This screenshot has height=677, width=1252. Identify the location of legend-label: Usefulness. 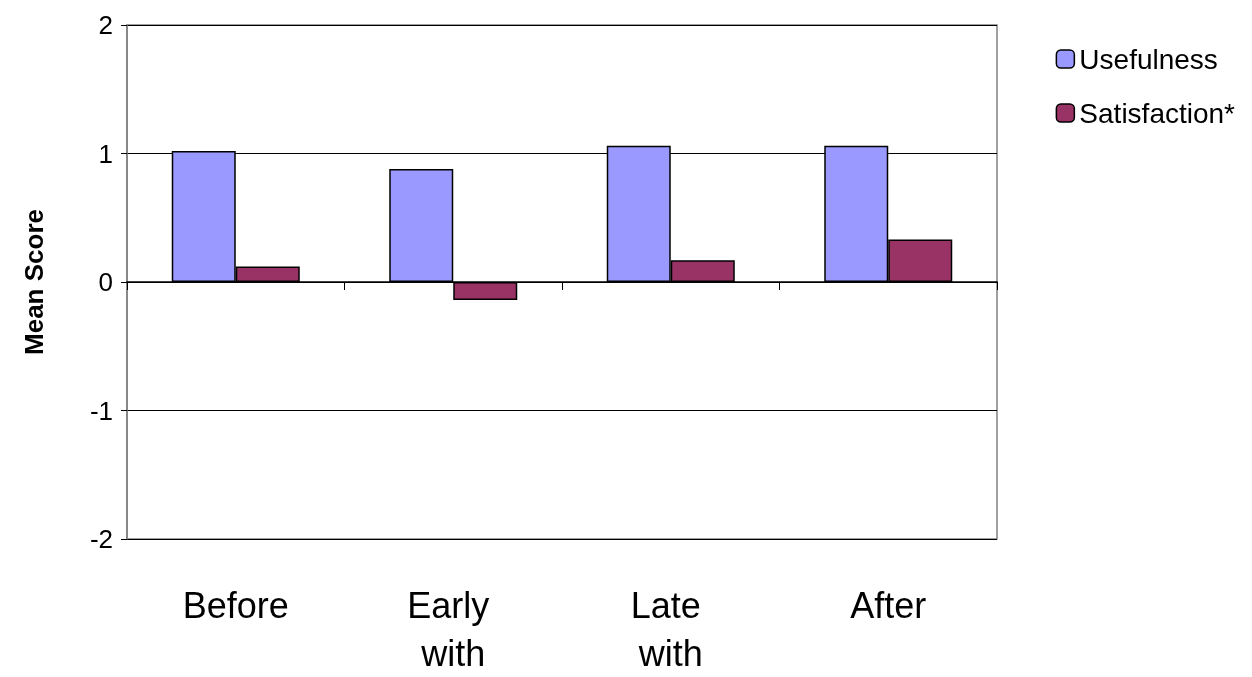
(1148, 59).